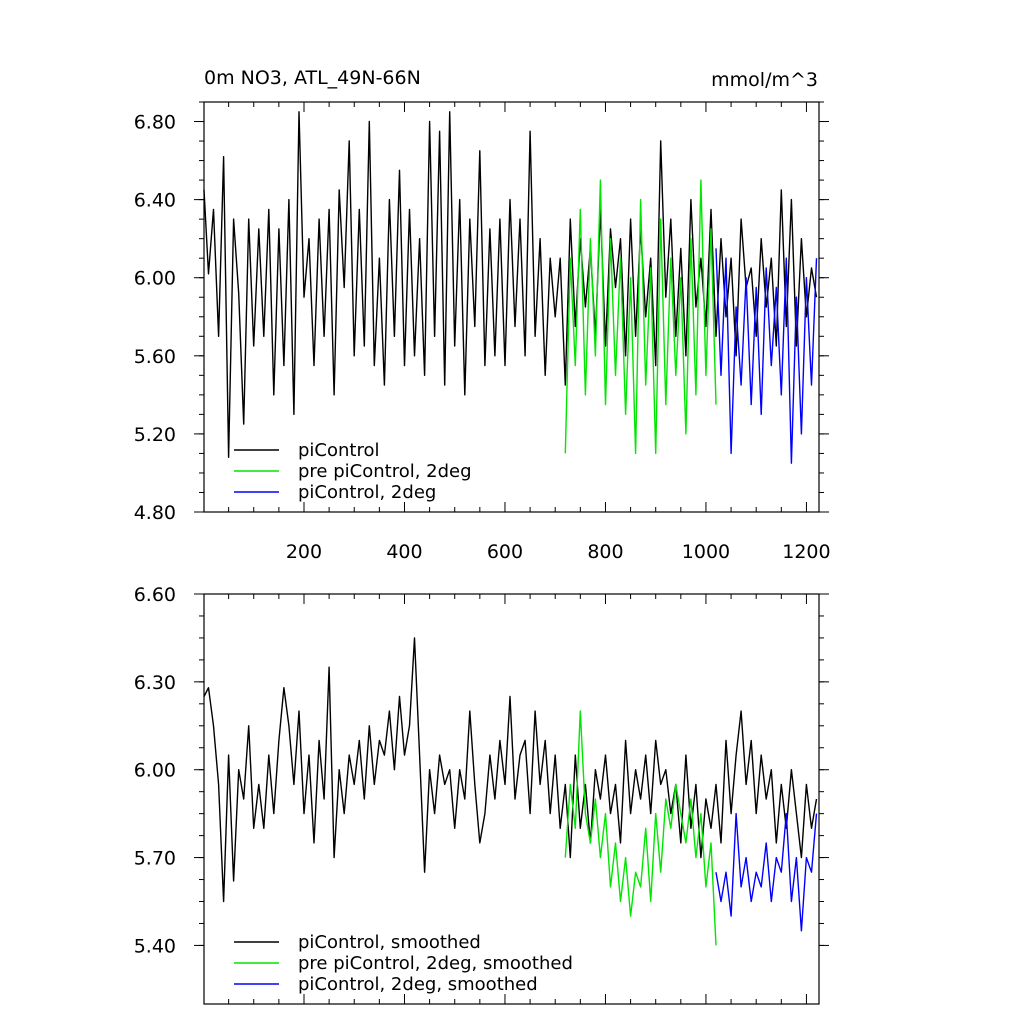 The height and width of the screenshot is (1024, 1024). Describe the element at coordinates (404, 552) in the screenshot. I see `x-tick-label: 400` at that location.